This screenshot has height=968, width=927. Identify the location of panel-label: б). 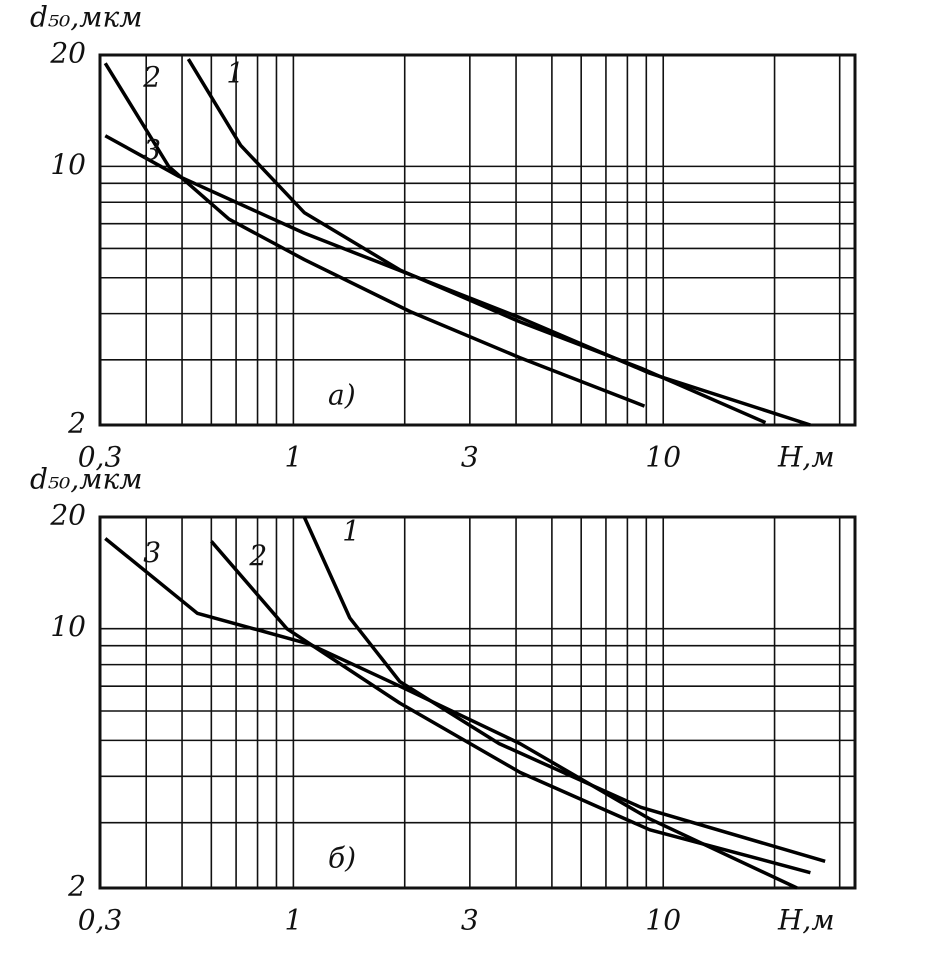
(342, 858).